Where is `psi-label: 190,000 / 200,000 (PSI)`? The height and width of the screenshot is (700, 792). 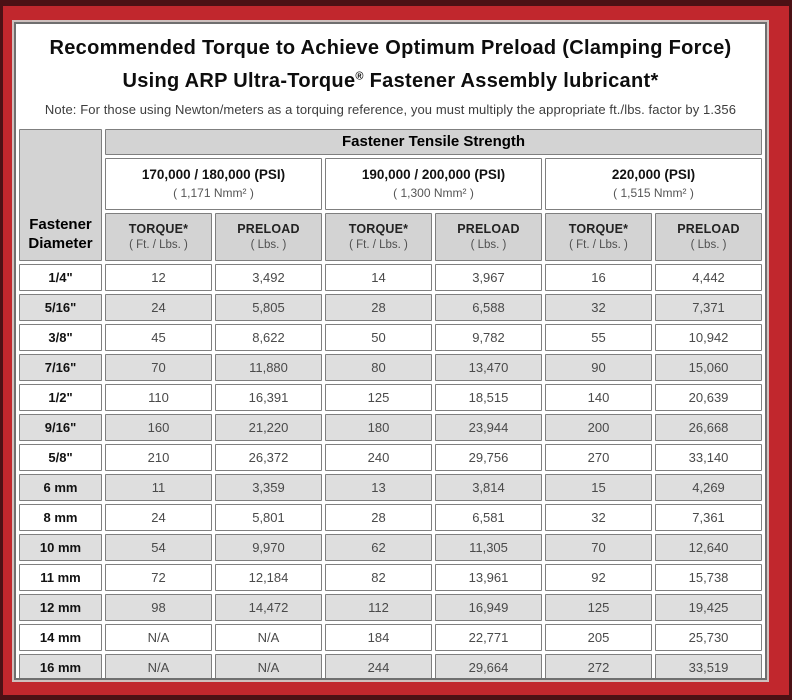 psi-label: 190,000 / 200,000 (PSI) is located at coordinates (433, 175).